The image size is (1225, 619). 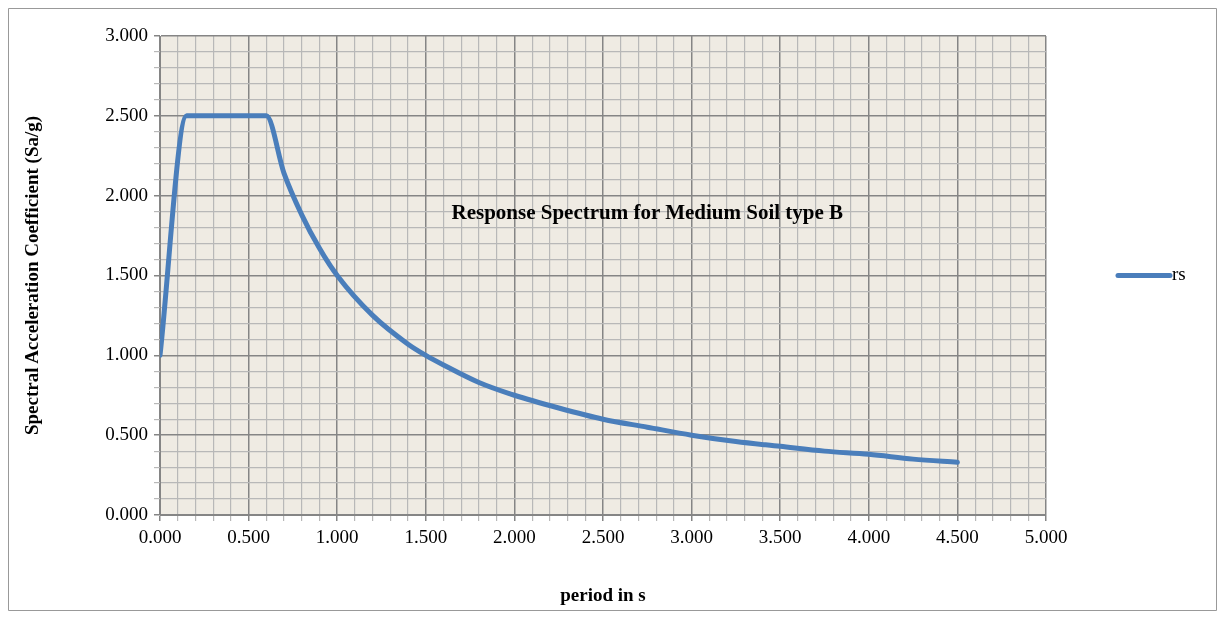 What do you see at coordinates (647, 211) in the screenshot?
I see `text: Response Spectrum for Medium Soil type B` at bounding box center [647, 211].